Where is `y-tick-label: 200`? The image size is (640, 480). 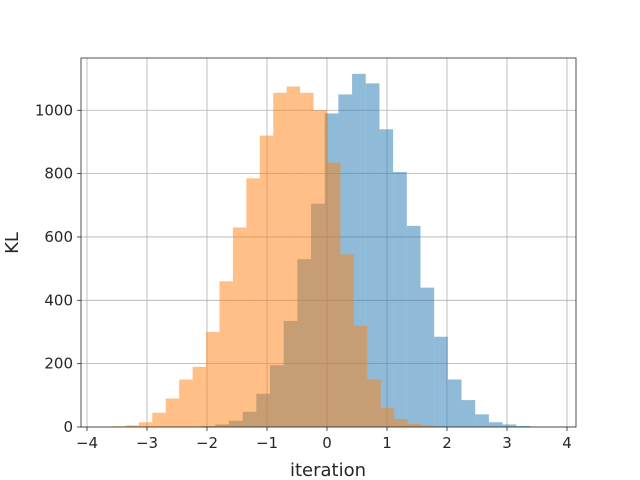 y-tick-label: 200 is located at coordinates (58, 364).